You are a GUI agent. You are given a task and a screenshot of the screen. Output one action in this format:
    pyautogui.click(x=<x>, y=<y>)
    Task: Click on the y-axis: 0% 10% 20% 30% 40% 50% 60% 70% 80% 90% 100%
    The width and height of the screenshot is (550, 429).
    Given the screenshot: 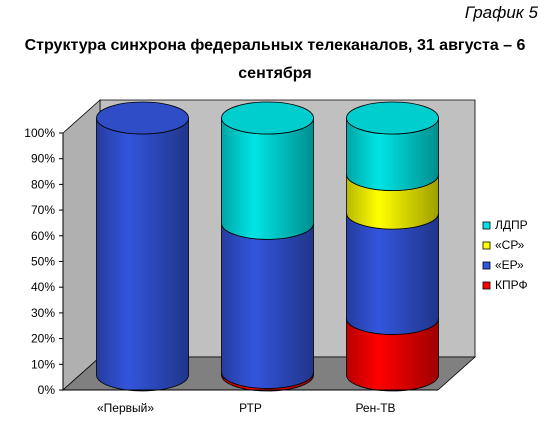 What is the action you would take?
    pyautogui.click(x=44, y=261)
    